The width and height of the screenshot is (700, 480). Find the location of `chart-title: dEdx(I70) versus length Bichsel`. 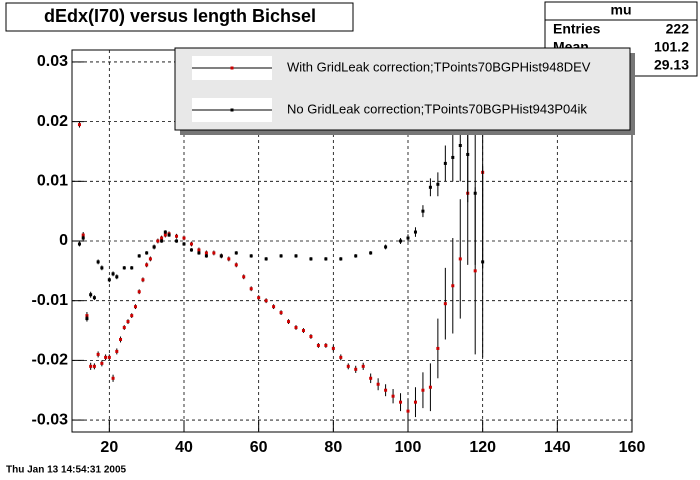

chart-title: dEdx(I70) versus length Bichsel is located at coordinates (180, 16).